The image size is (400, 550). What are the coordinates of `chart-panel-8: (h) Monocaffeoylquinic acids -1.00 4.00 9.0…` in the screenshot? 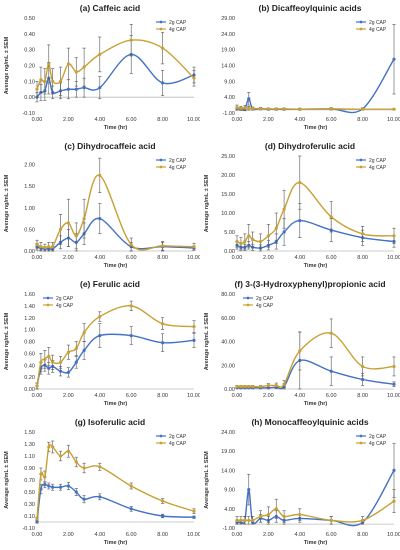 It's located at (302, 481).